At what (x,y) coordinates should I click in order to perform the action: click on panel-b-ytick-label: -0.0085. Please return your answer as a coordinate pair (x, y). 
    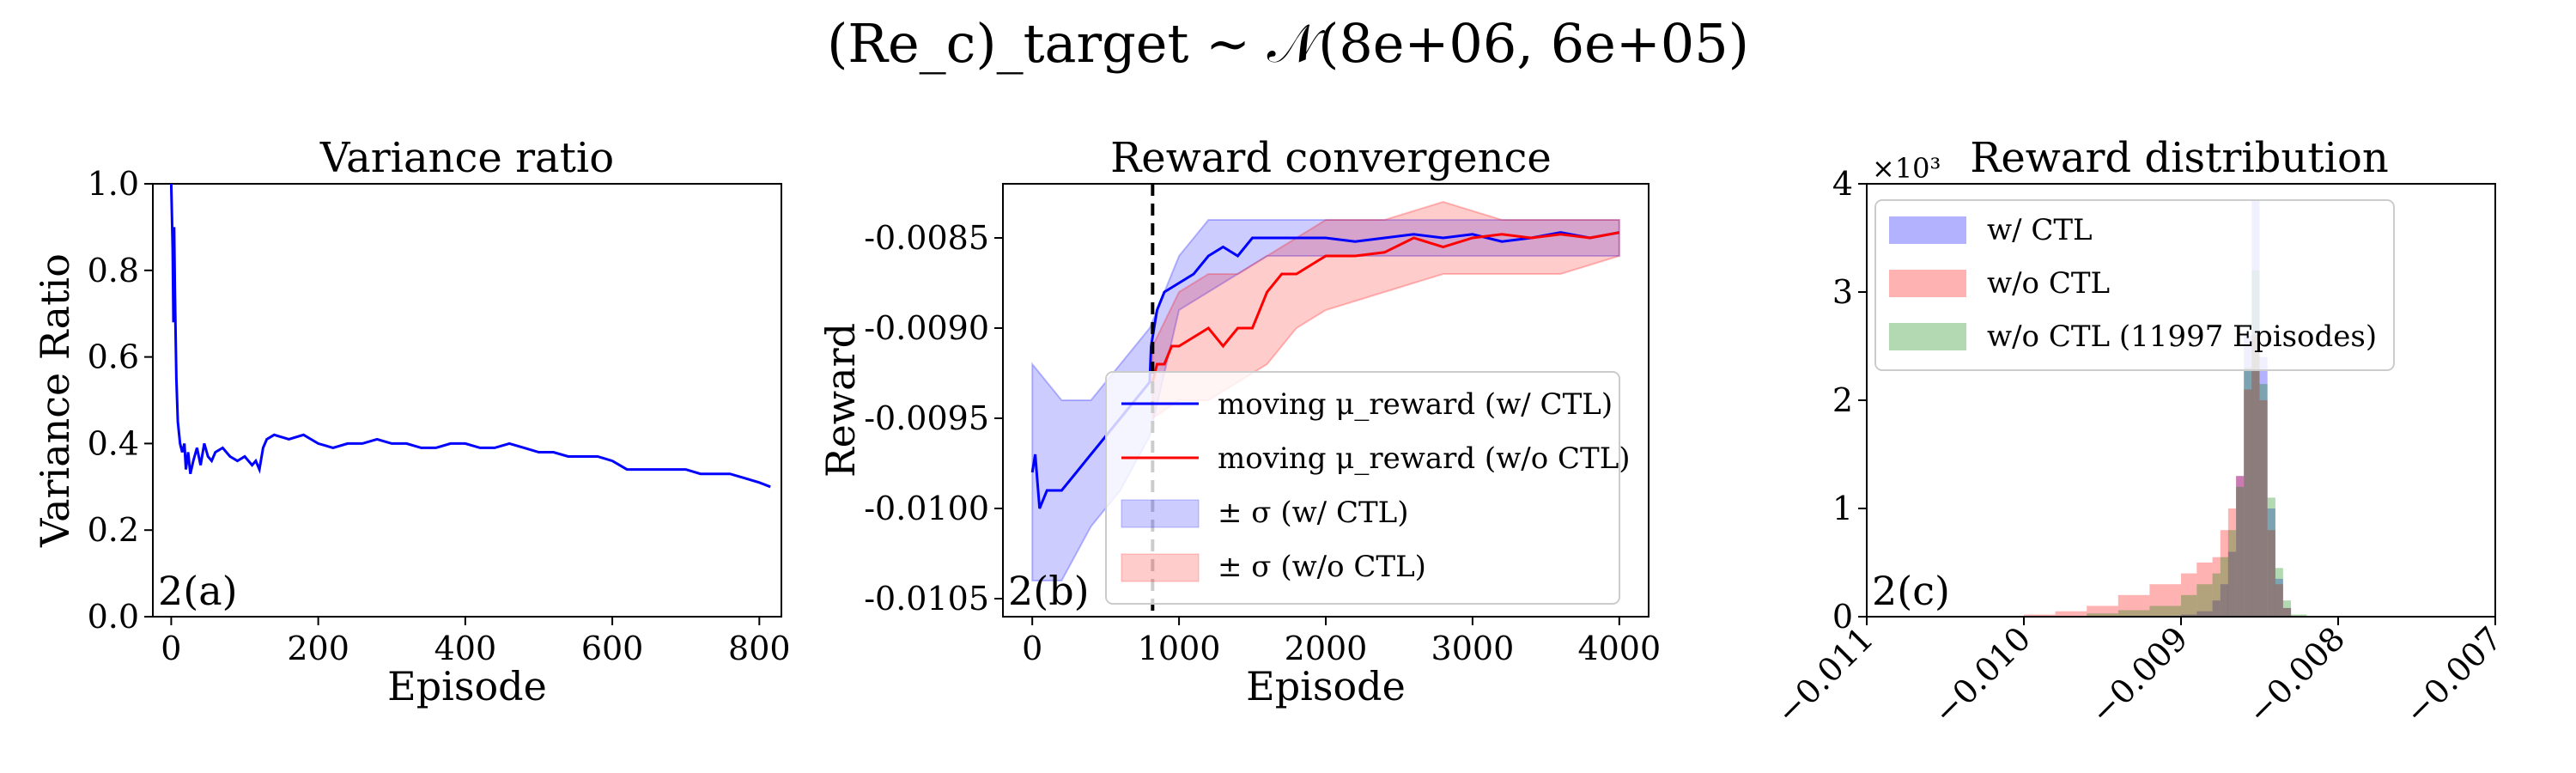
    Looking at the image, I should click on (926, 238).